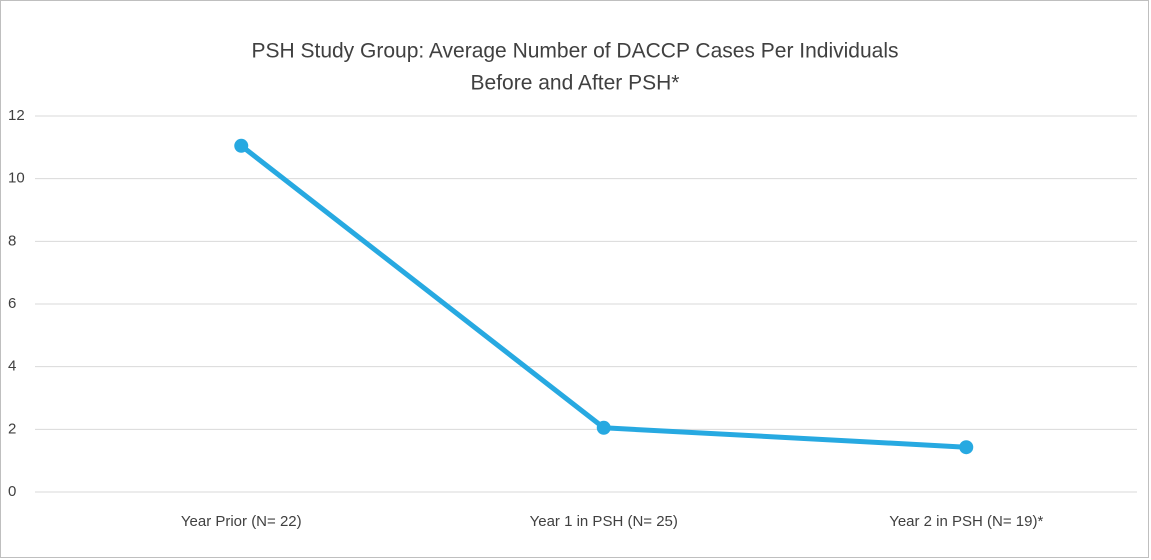  Describe the element at coordinates (604, 521) in the screenshot. I see `x-tick-label: Year 1 in PSH (N= 25)` at that location.